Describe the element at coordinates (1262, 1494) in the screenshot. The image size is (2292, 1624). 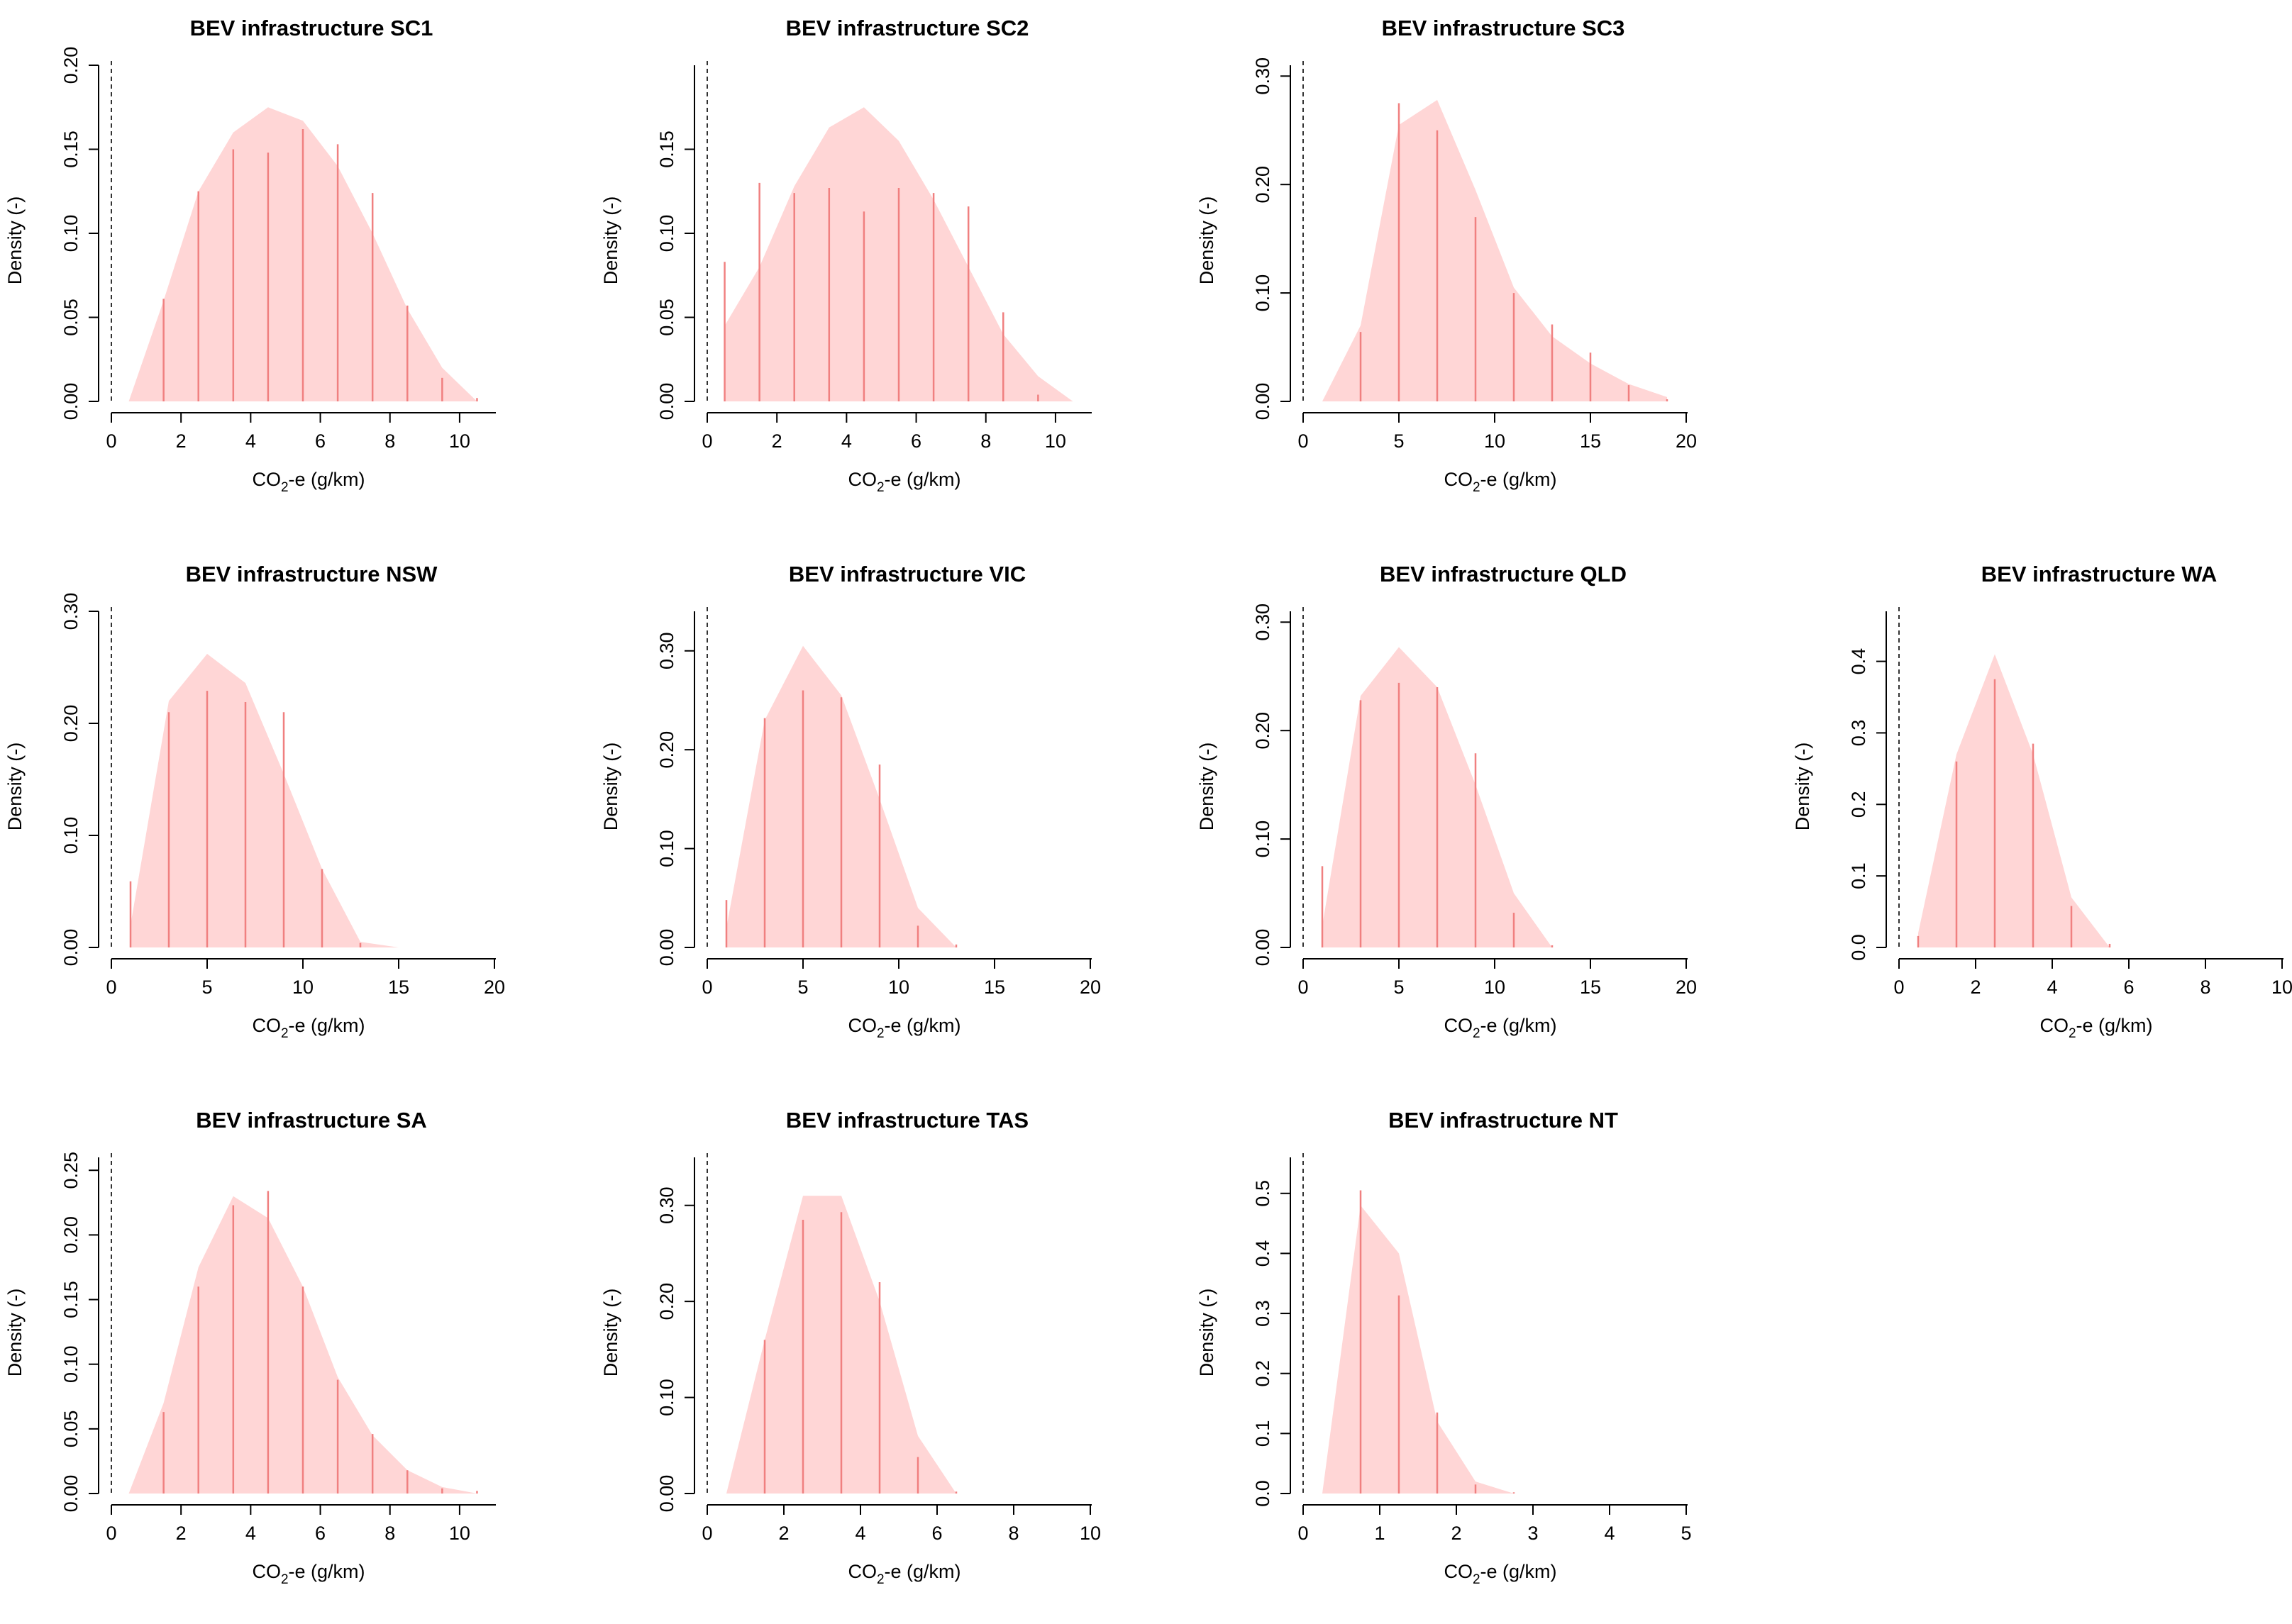
I see `y-tick-label: 0.0` at that location.